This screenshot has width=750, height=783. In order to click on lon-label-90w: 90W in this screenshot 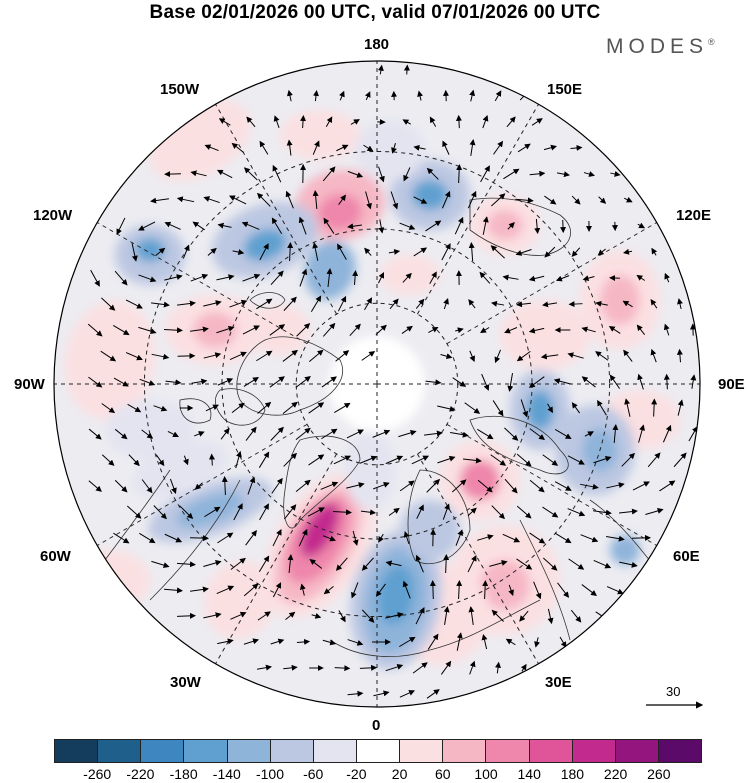, I will do `click(29, 384)`.